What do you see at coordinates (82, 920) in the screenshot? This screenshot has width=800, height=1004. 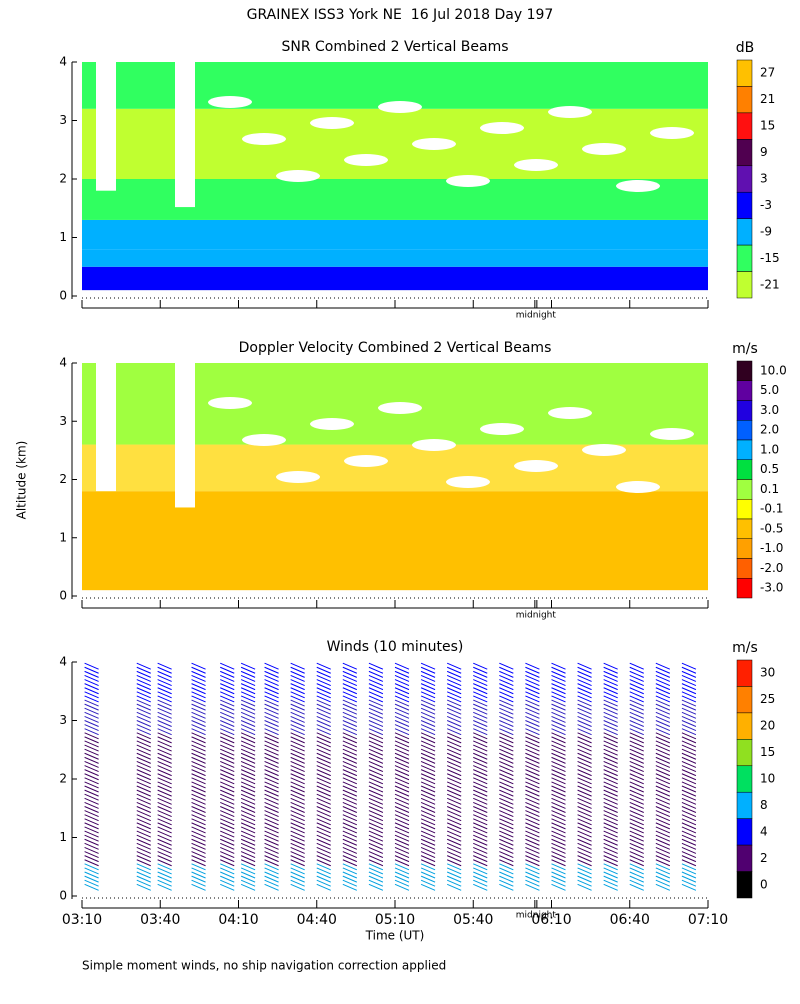 I see `x-tick-label: 03:10` at bounding box center [82, 920].